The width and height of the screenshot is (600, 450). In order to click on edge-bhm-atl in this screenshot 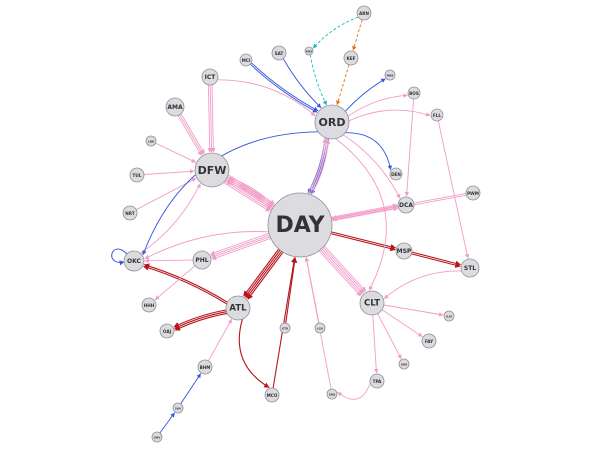, I will do `click(220, 340)`.